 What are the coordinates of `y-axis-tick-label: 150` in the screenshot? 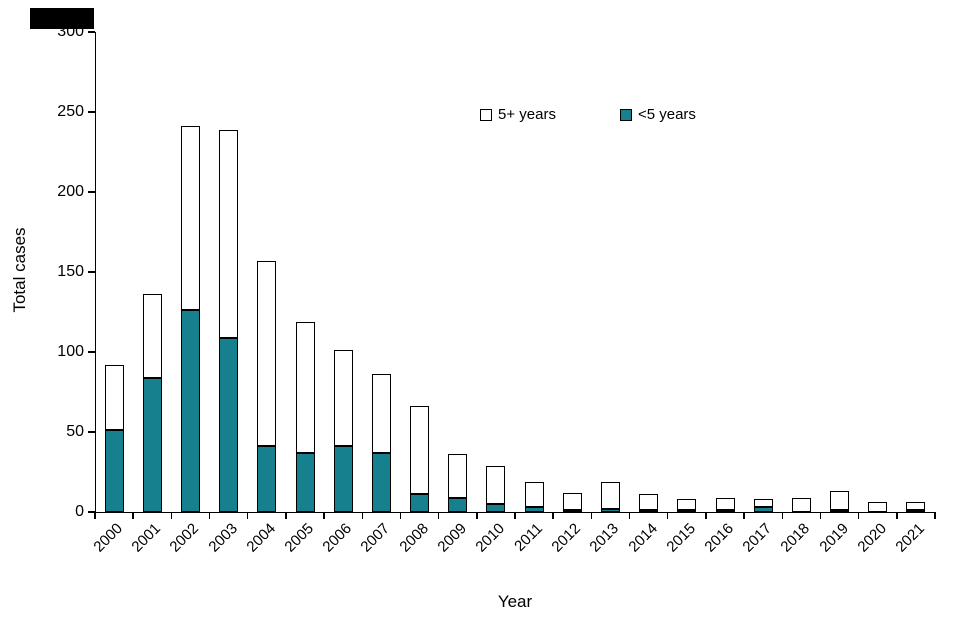 It's located at (70, 271).